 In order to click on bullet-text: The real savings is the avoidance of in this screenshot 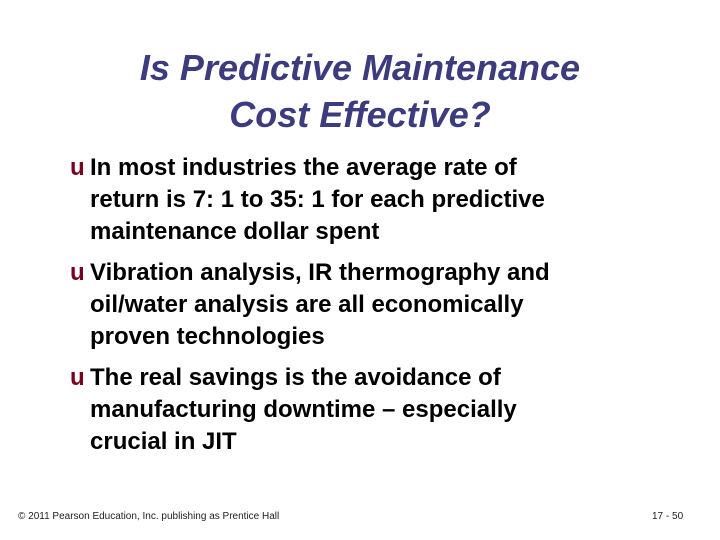, I will do `click(295, 377)`.